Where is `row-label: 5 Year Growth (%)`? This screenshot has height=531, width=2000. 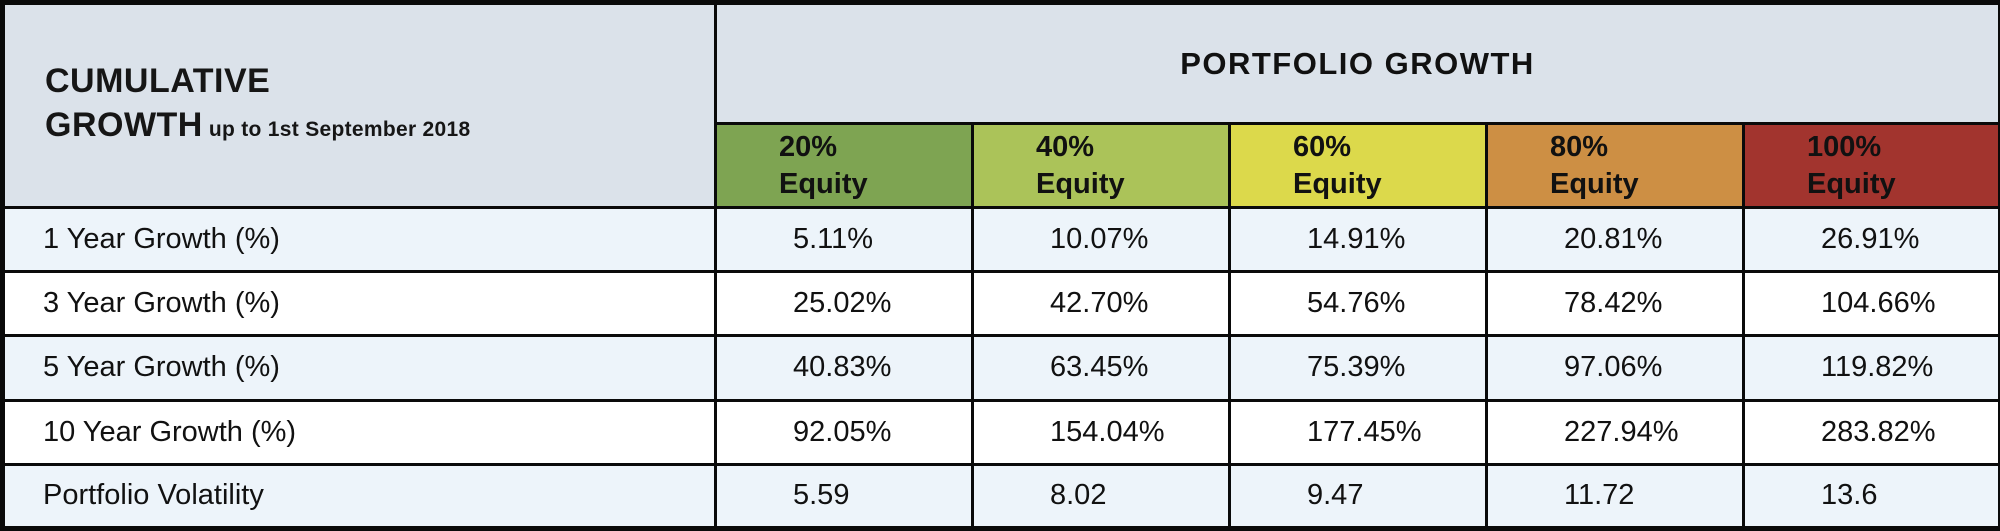
row-label: 5 Year Growth (%) is located at coordinates (359, 368).